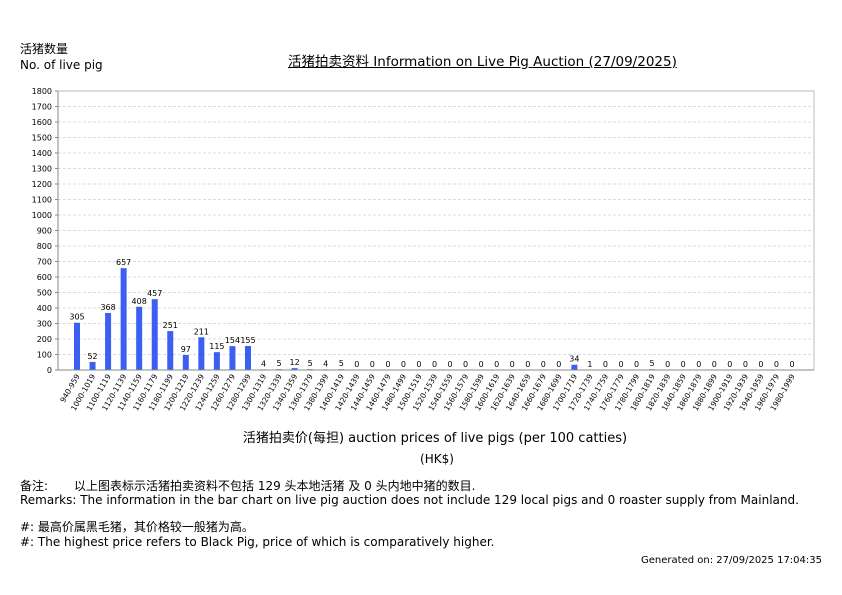 The image size is (842, 595). What do you see at coordinates (42, 215) in the screenshot?
I see `y-tick-label: 1000` at bounding box center [42, 215].